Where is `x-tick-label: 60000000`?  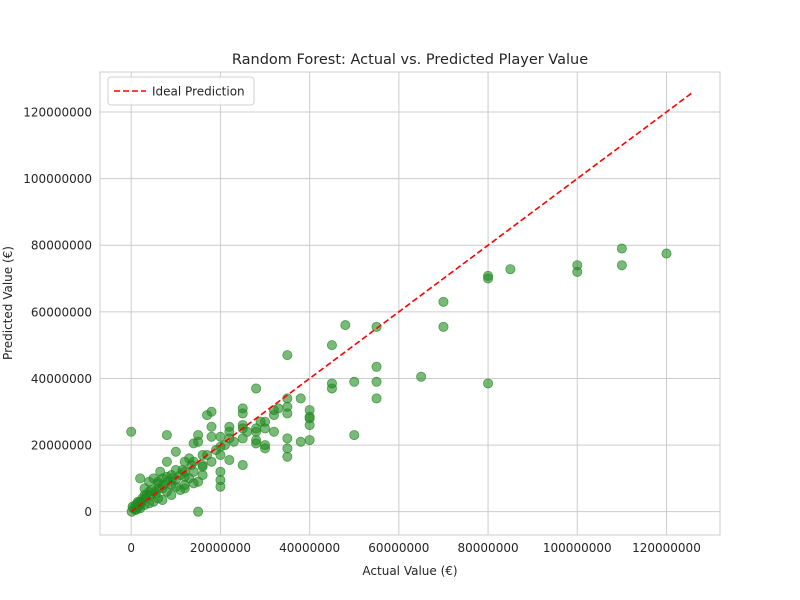
x-tick-label: 60000000 is located at coordinates (398, 548).